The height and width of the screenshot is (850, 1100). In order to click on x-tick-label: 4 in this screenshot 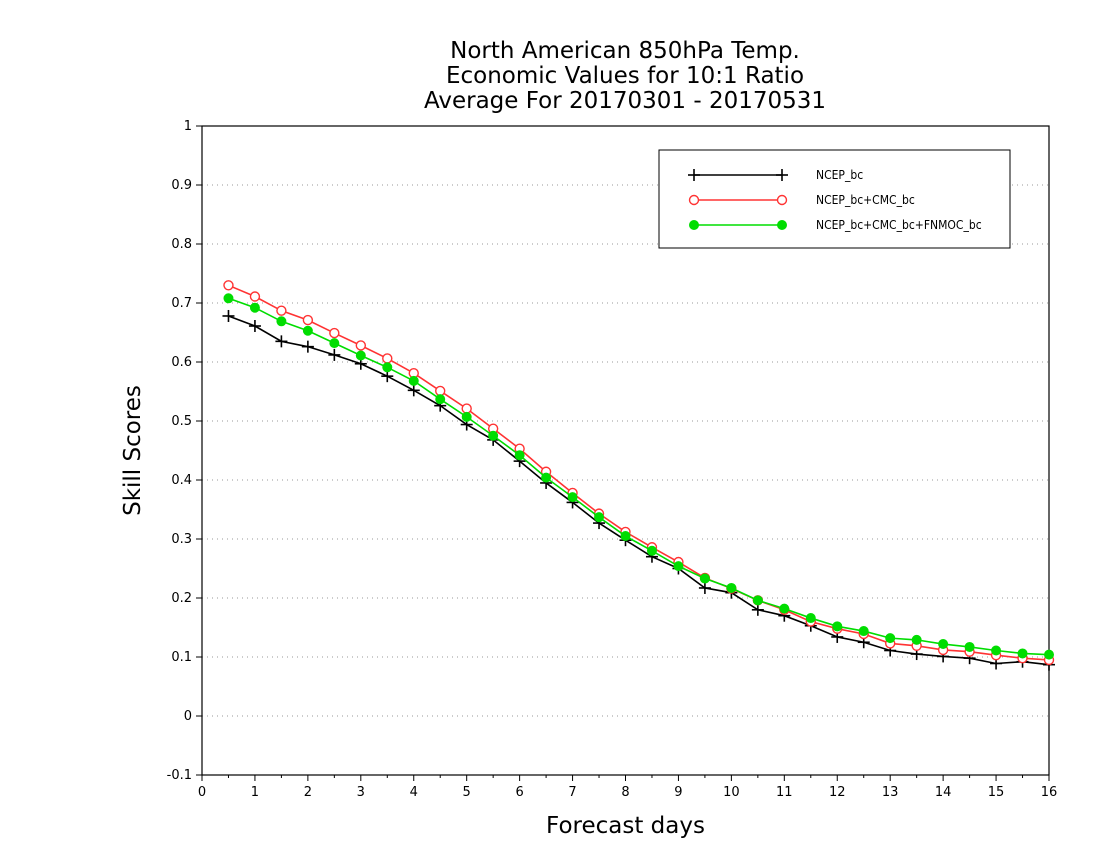, I will do `click(414, 792)`.